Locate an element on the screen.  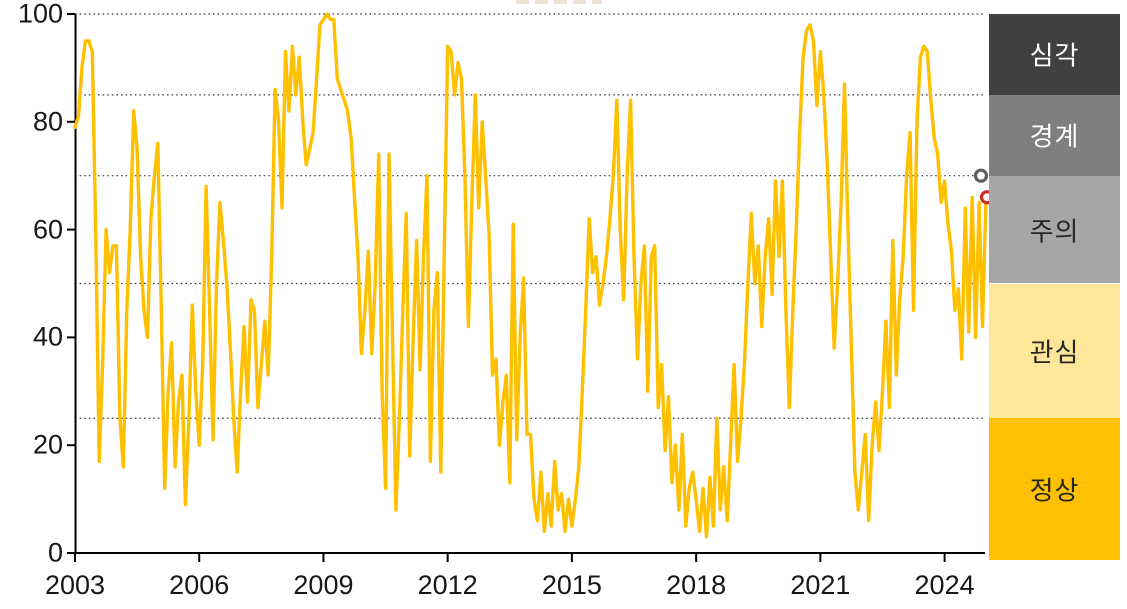
zone-label-2: 주의 is located at coordinates (1054, 231).